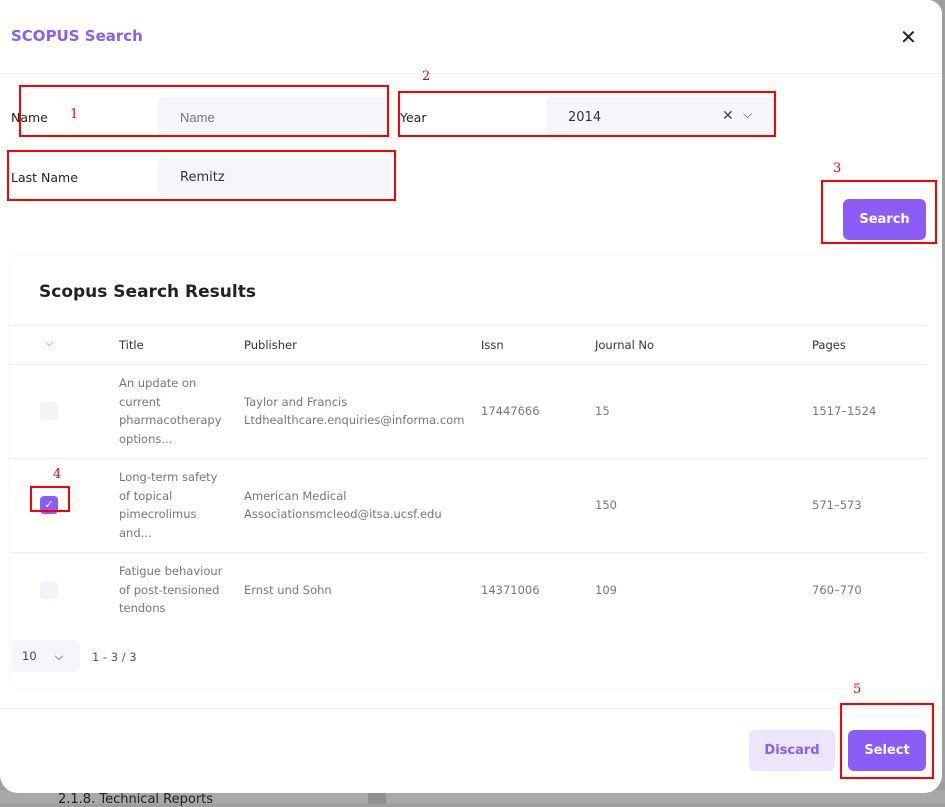 Image resolution: width=945 pixels, height=807 pixels. Describe the element at coordinates (837, 168) in the screenshot. I see `annotation-number-3: 3` at that location.